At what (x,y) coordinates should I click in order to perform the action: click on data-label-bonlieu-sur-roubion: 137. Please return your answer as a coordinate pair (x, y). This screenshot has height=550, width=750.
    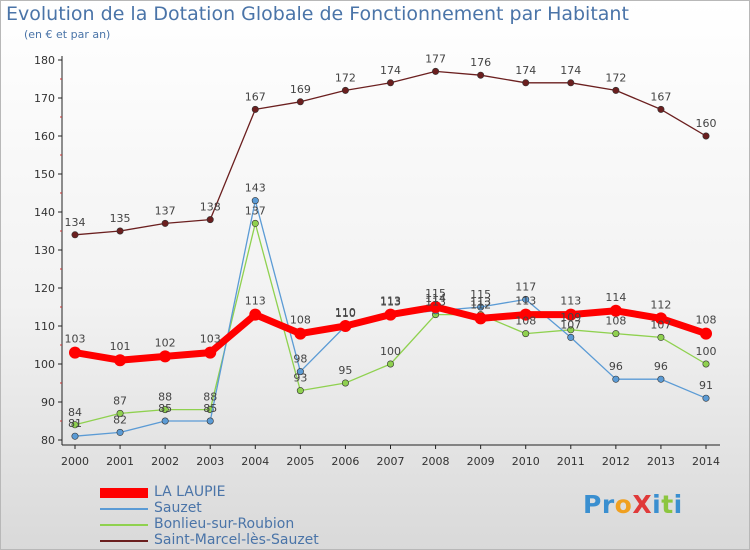
    Looking at the image, I should click on (255, 210).